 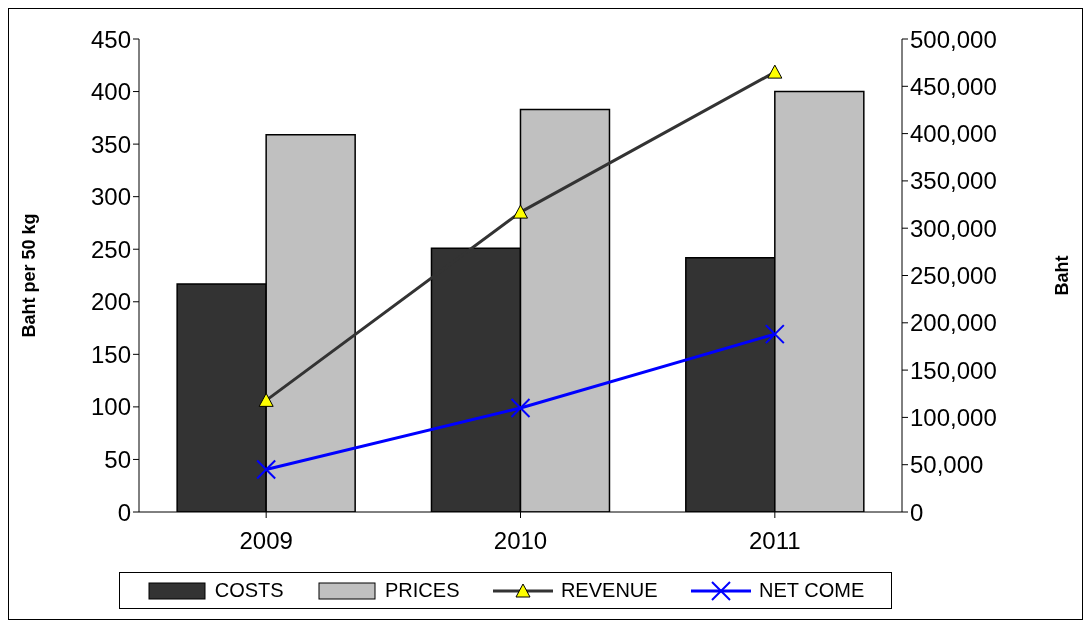 What do you see at coordinates (110, 302) in the screenshot?
I see `y-tick-label: 200` at bounding box center [110, 302].